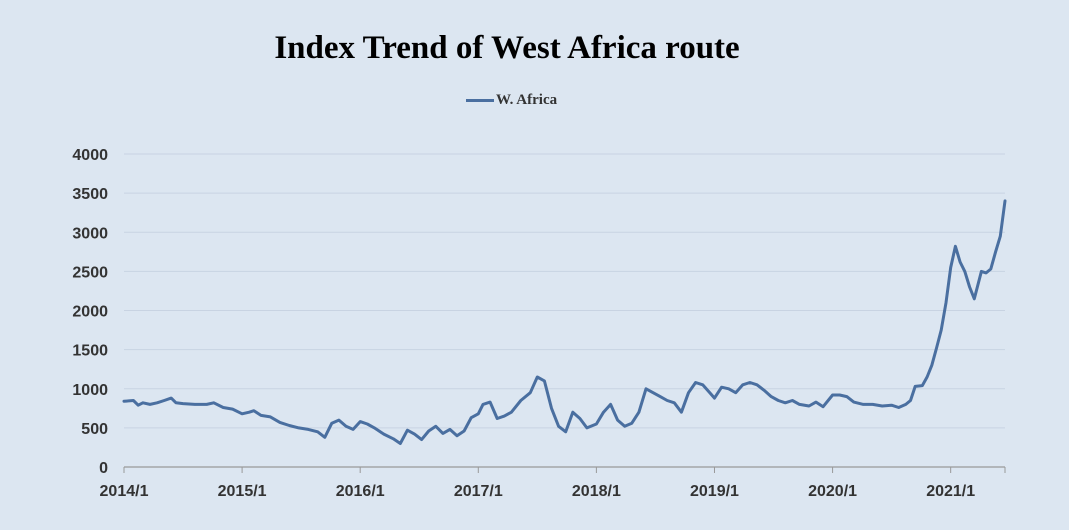 The width and height of the screenshot is (1069, 530). I want to click on y-tick-label-1000: 1000, so click(90, 390).